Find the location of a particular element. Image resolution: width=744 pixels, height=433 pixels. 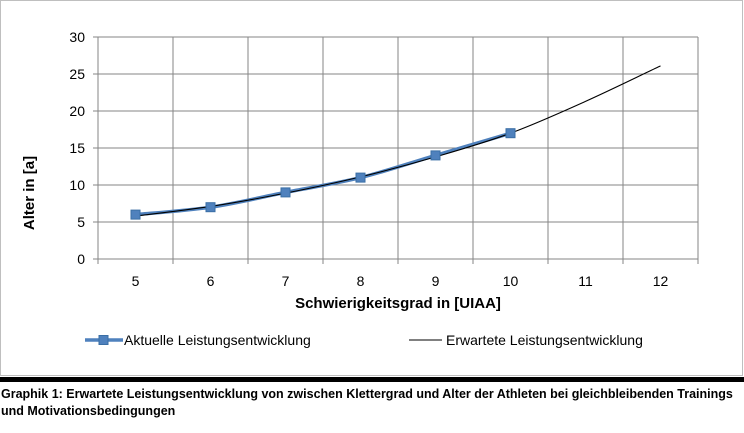

y-tick-label: 30 is located at coordinates (77, 37).